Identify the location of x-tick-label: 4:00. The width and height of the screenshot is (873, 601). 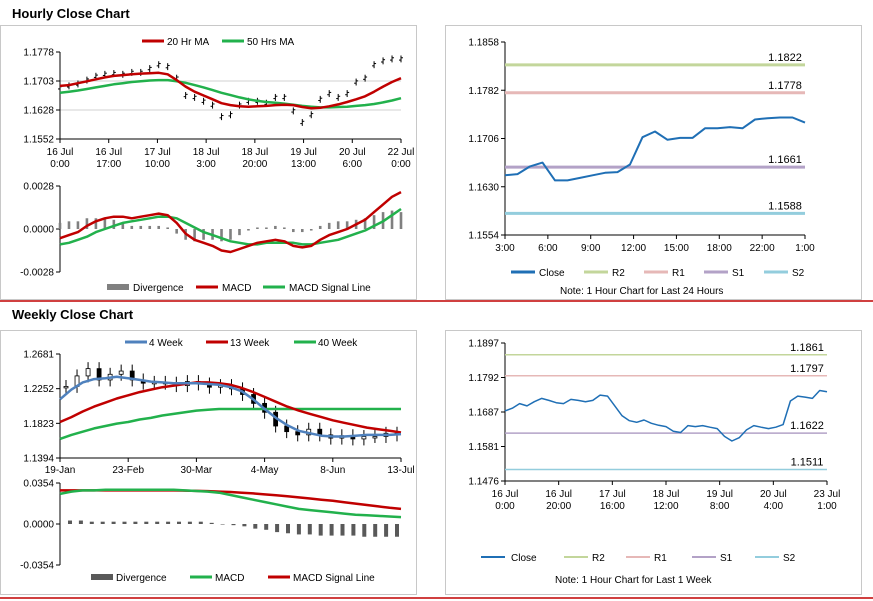
(774, 506).